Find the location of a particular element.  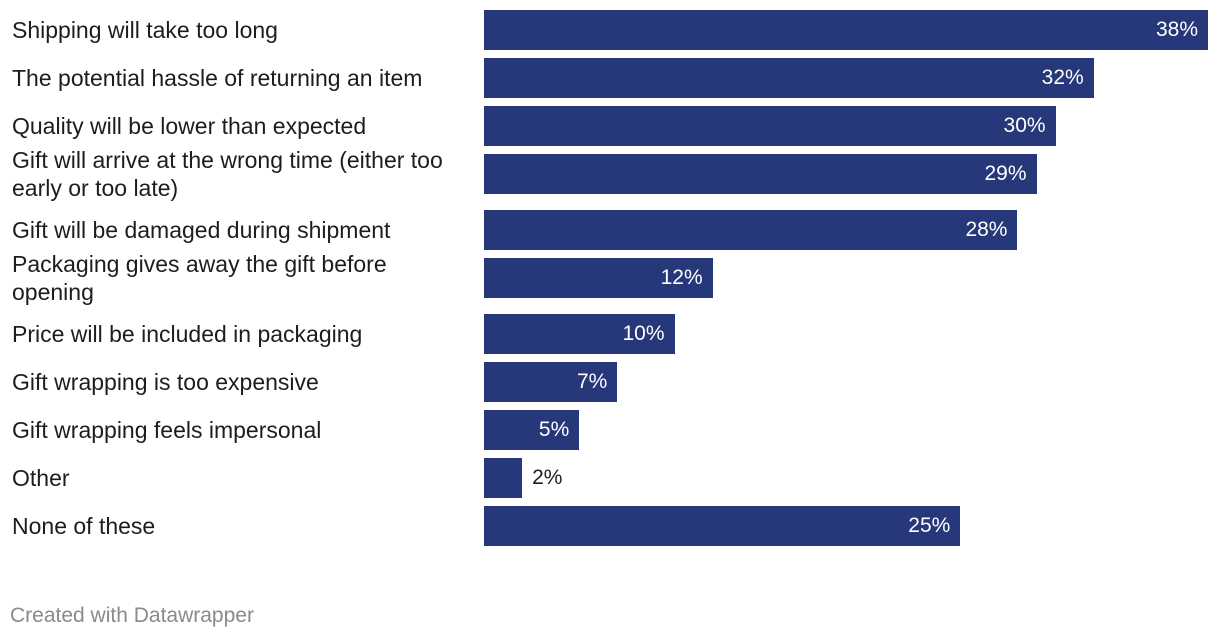

category-label: Price will be included in packaging is located at coordinates (187, 334).